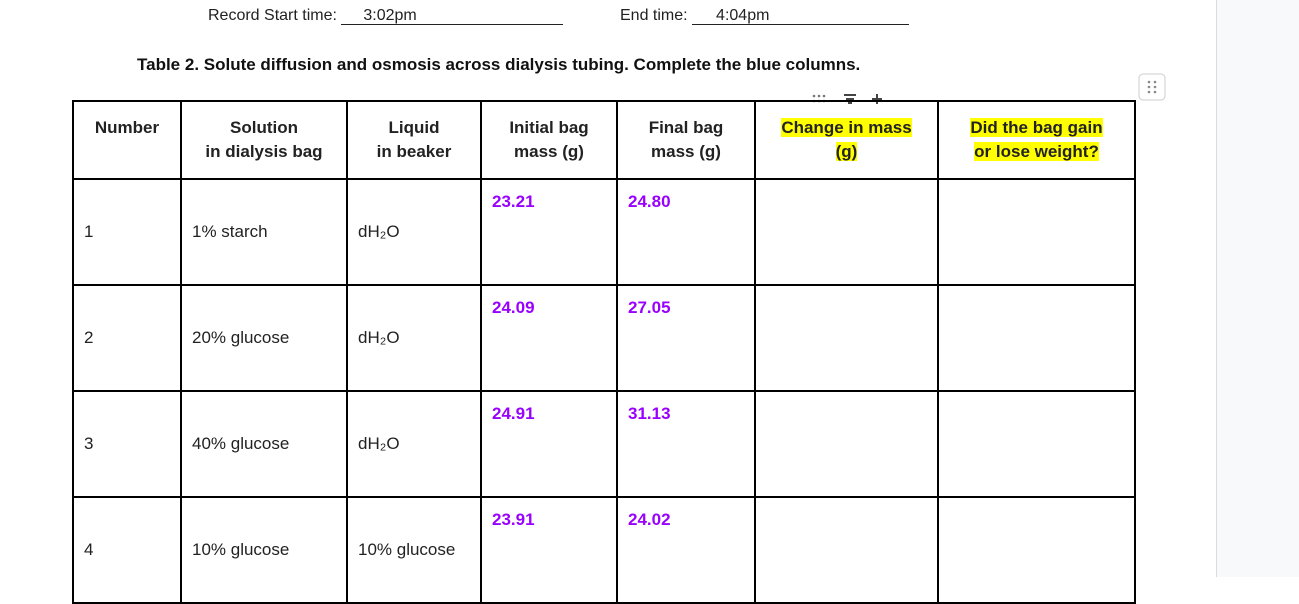 The image size is (1299, 604). What do you see at coordinates (846, 151) in the screenshot?
I see `header-line: (g)` at bounding box center [846, 151].